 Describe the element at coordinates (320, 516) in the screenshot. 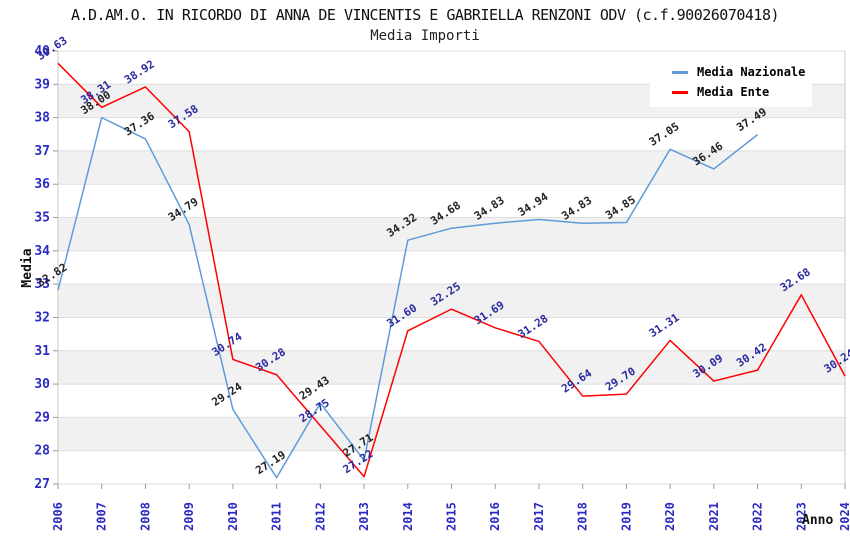

I see `x-tick-label: 2012` at that location.